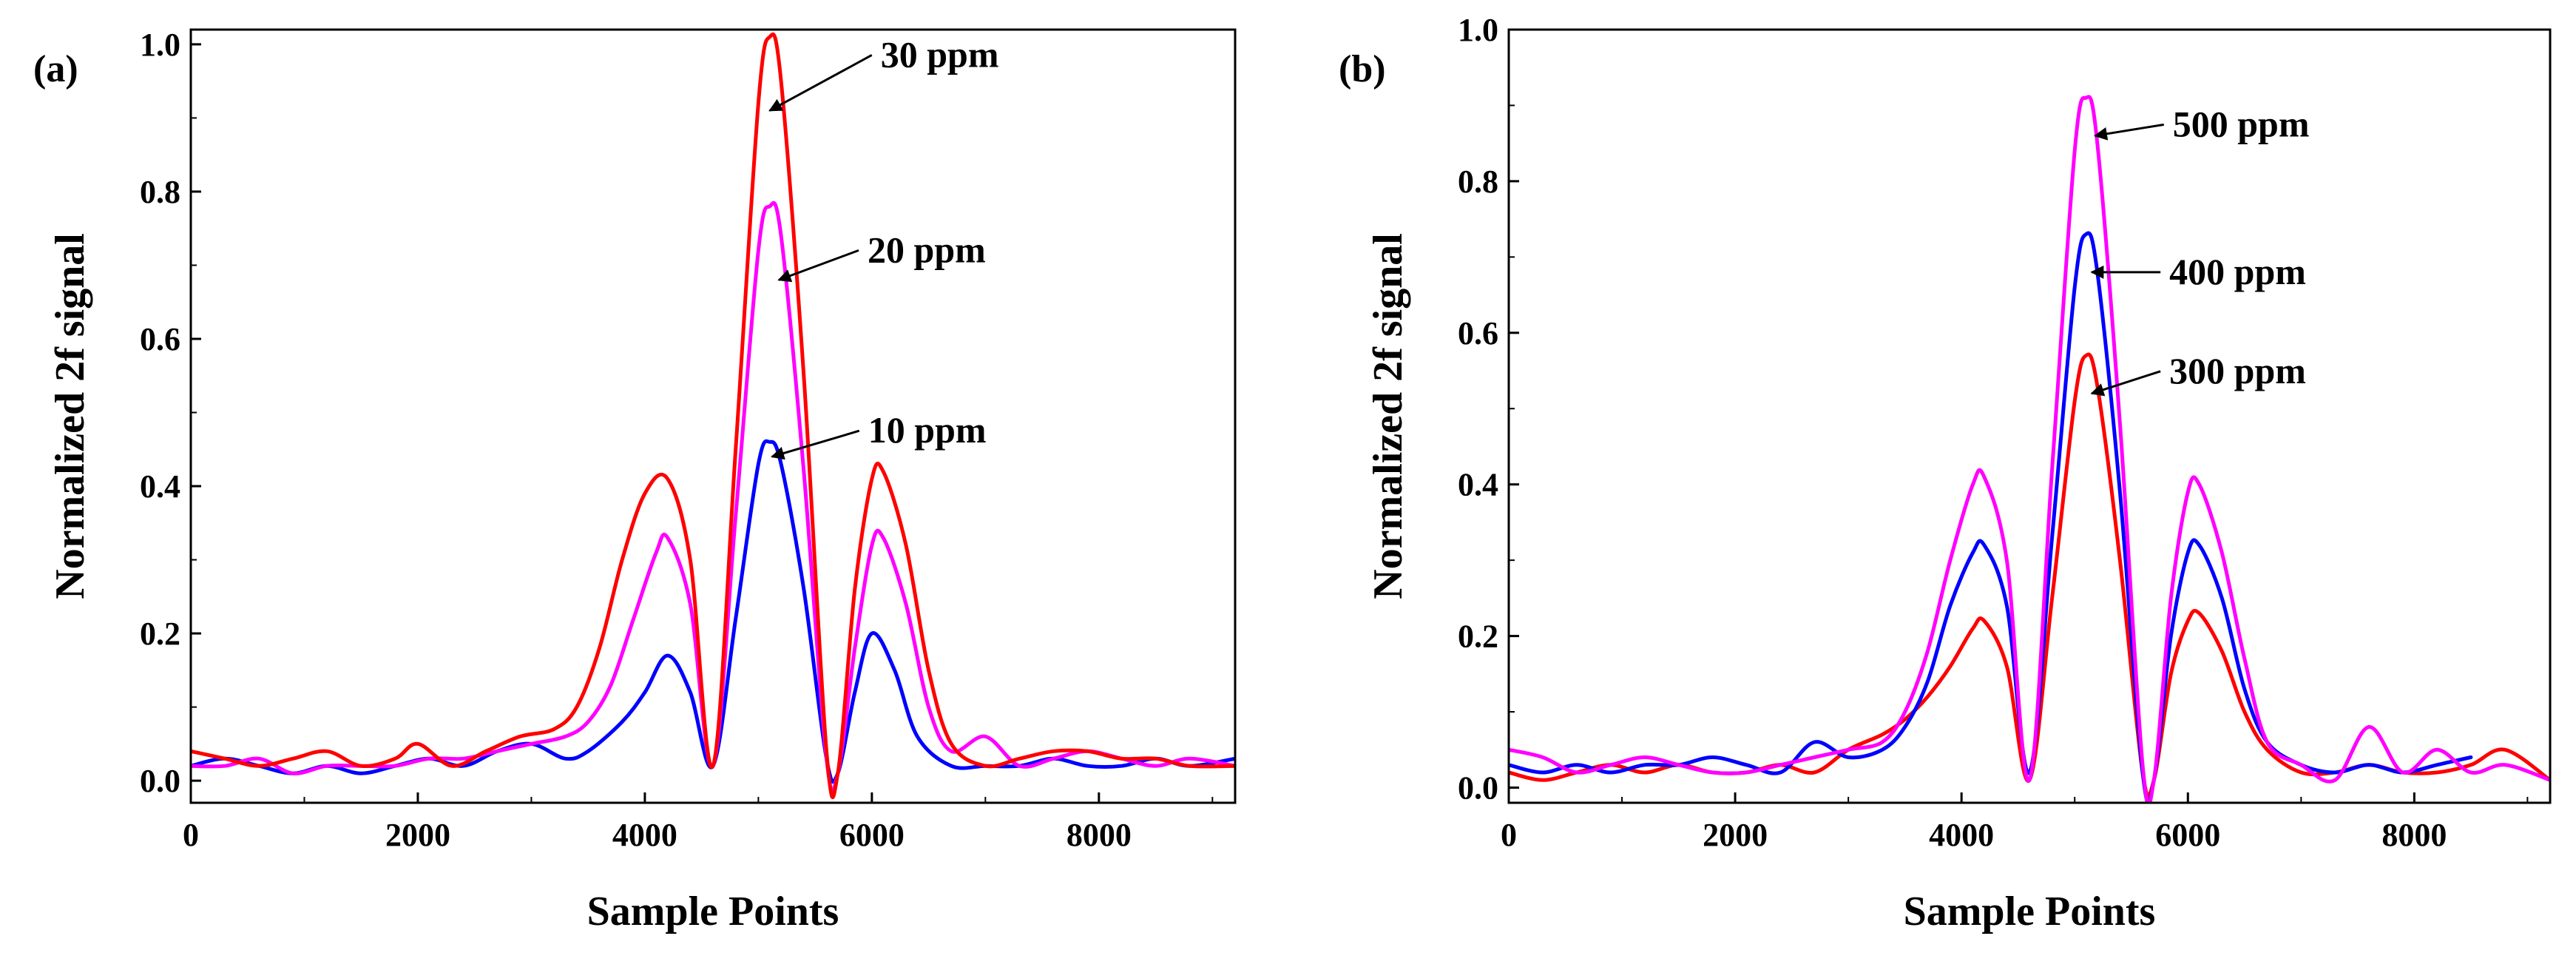 The width and height of the screenshot is (2576, 970). Describe the element at coordinates (927, 430) in the screenshot. I see `annotation-label: 10 ppm` at that location.